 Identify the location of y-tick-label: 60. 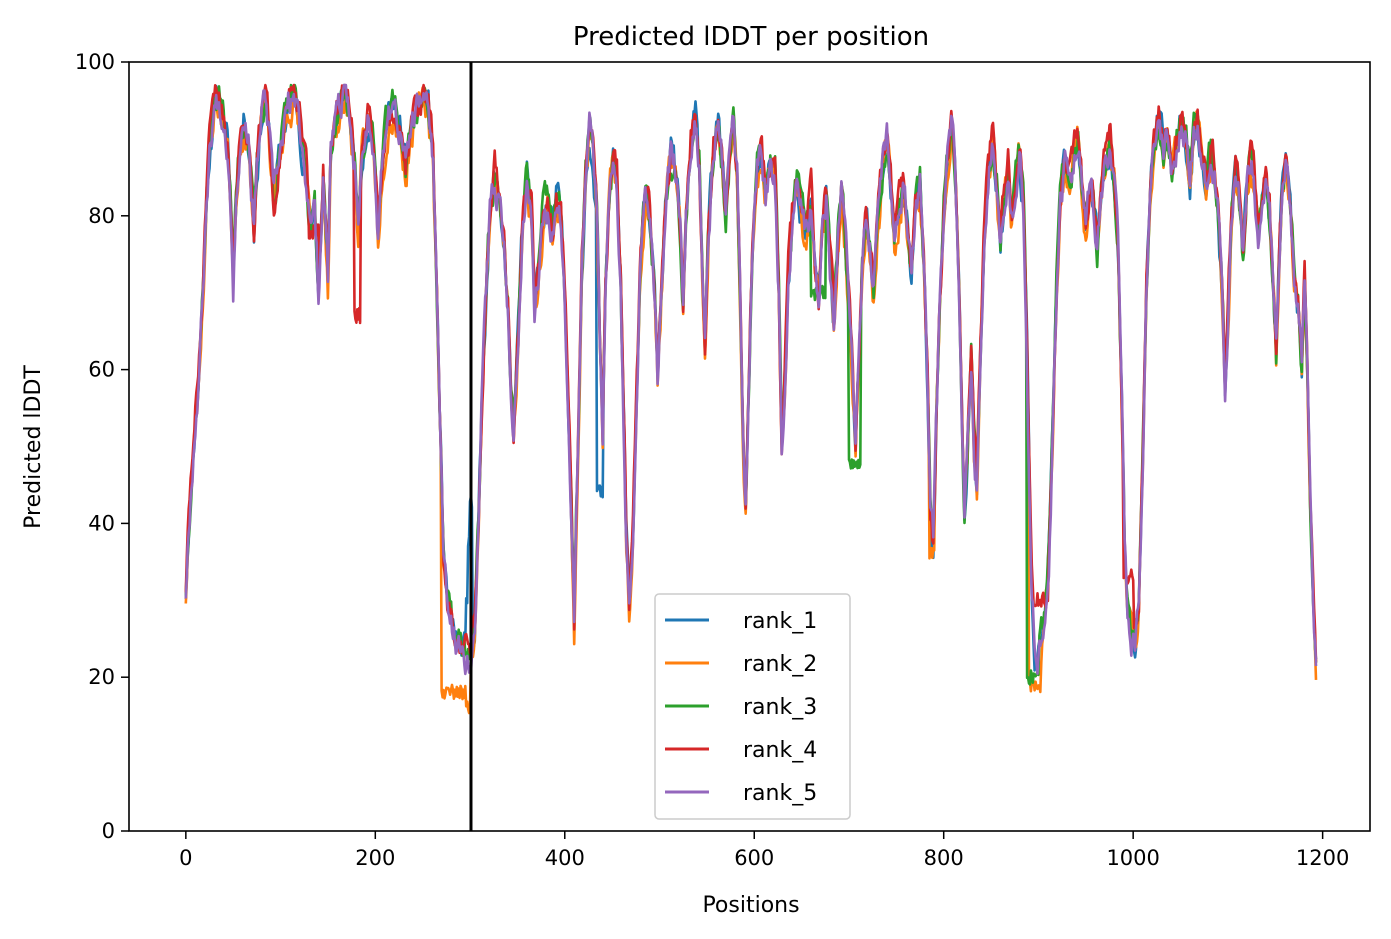
(101, 370).